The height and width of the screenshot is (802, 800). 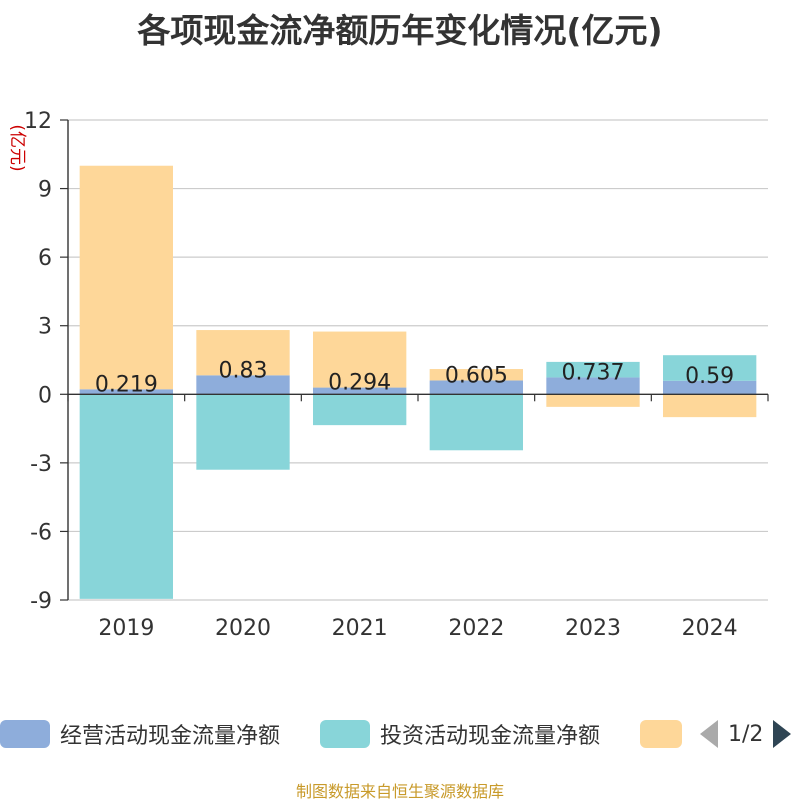 I want to click on legend-item-investing: 投资活动现金流量净额, so click(x=460, y=734).